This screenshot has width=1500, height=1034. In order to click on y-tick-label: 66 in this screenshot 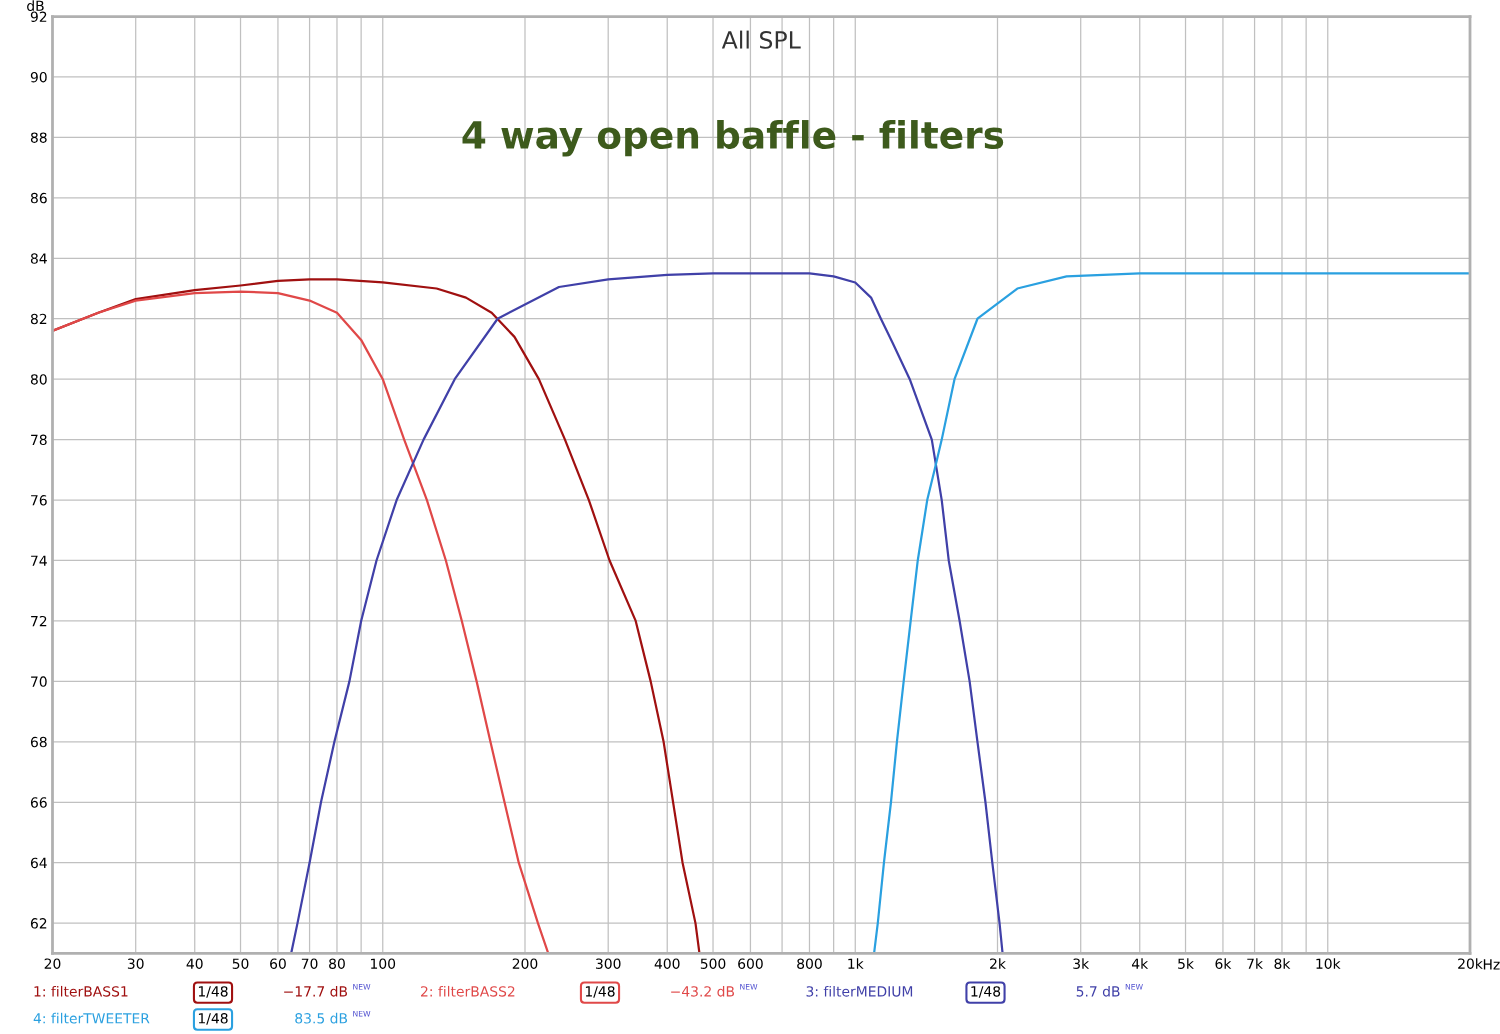, I will do `click(38, 802)`.